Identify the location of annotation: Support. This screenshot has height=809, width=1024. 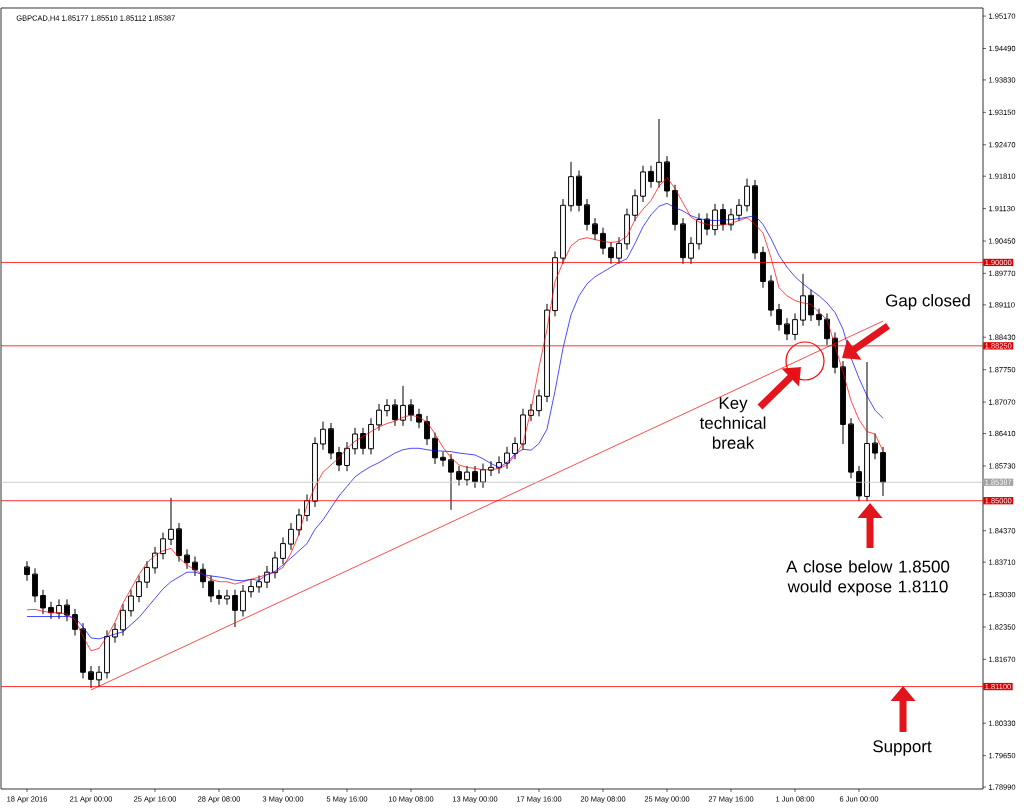
(902, 748).